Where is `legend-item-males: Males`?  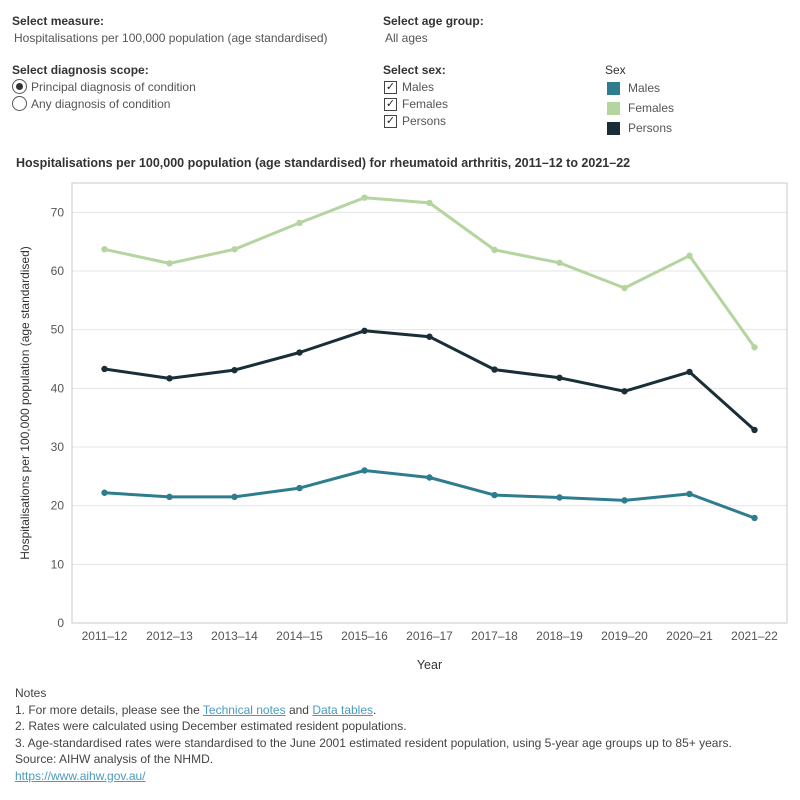 legend-item-males: Males is located at coordinates (633, 88).